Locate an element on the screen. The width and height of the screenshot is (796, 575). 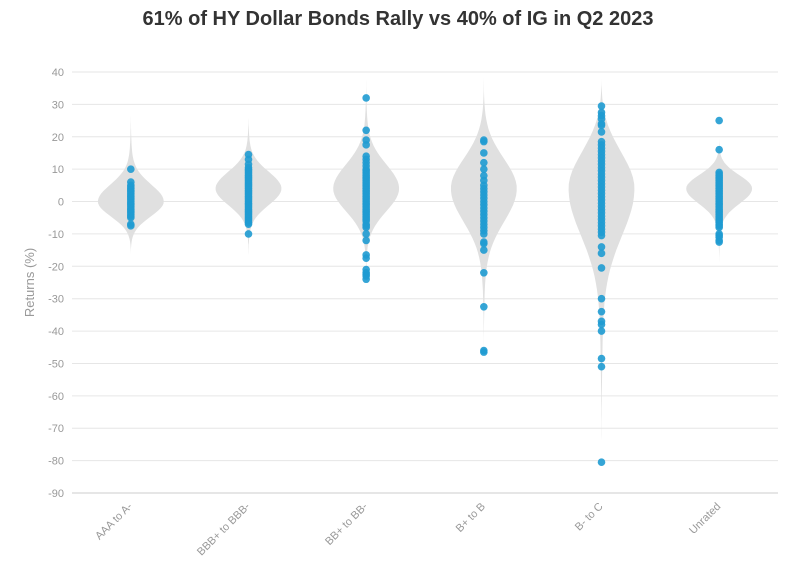
y-tick-label: 40 is located at coordinates (58, 73).